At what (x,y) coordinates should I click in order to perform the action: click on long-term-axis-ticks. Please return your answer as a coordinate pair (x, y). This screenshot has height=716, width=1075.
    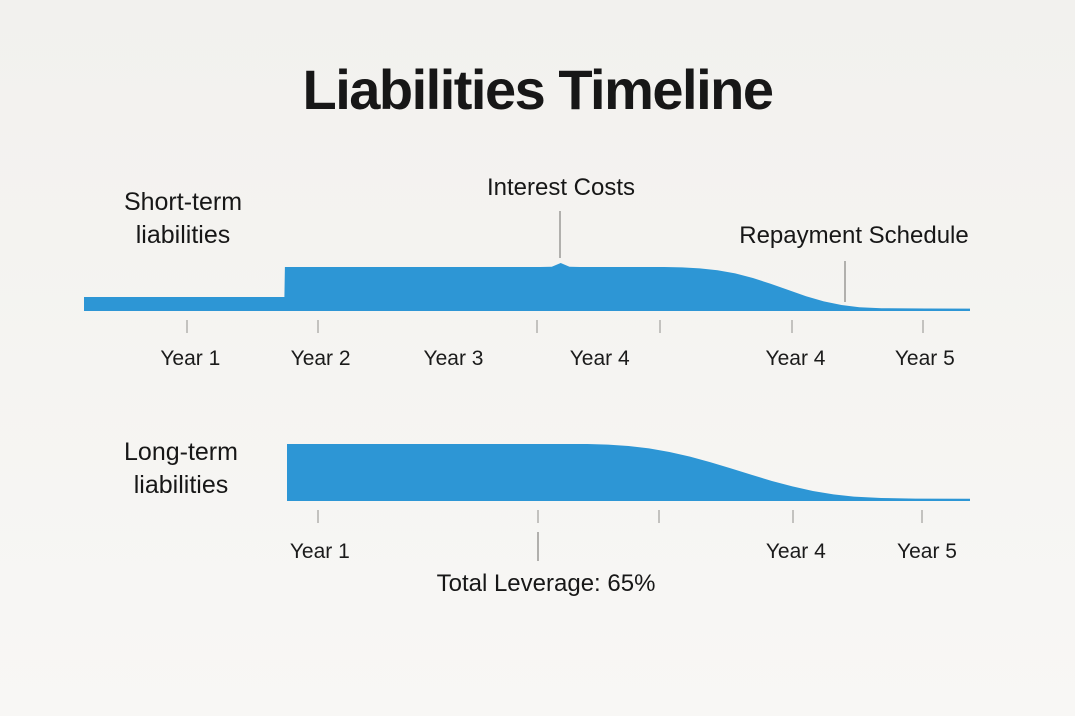
    Looking at the image, I should click on (628, 516).